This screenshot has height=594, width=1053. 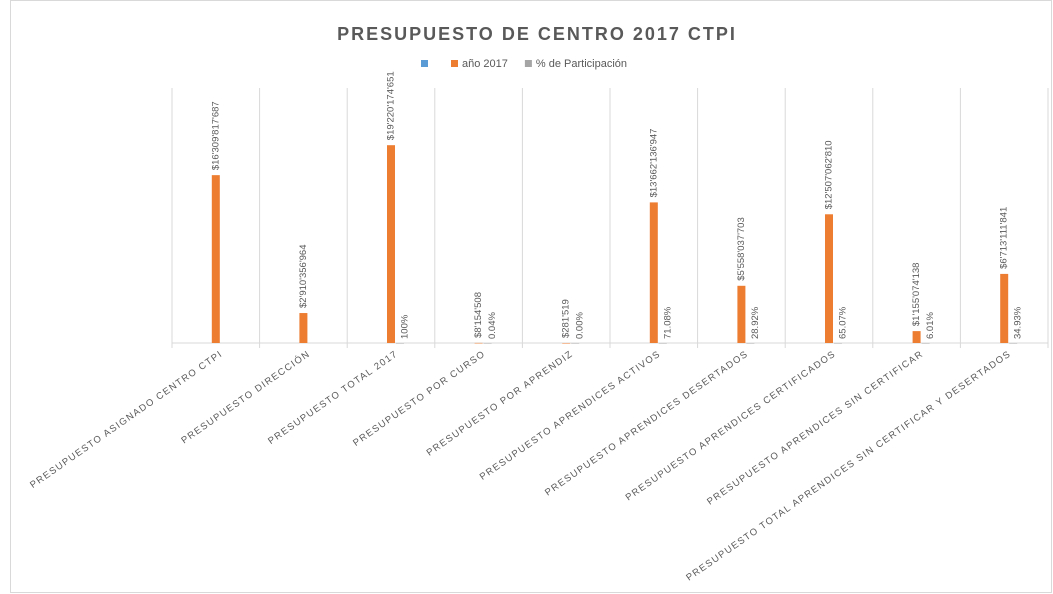 I want to click on data-label: $2'910'356'964, so click(x=303, y=276).